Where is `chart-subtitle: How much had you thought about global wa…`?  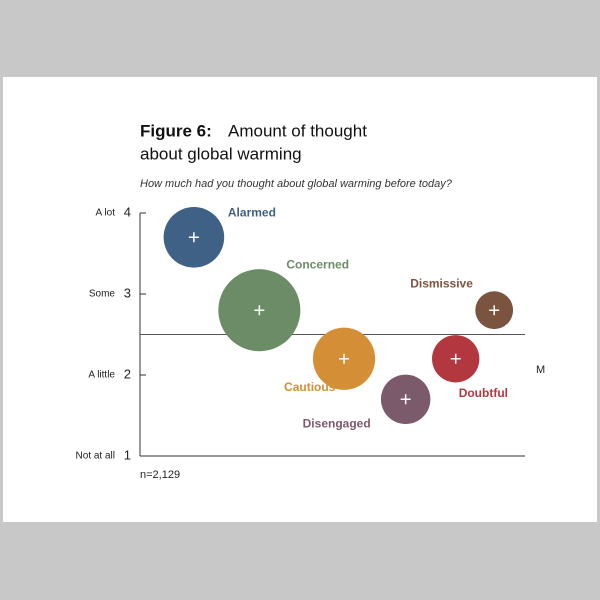
chart-subtitle: How much had you thought about global wa… is located at coordinates (296, 184).